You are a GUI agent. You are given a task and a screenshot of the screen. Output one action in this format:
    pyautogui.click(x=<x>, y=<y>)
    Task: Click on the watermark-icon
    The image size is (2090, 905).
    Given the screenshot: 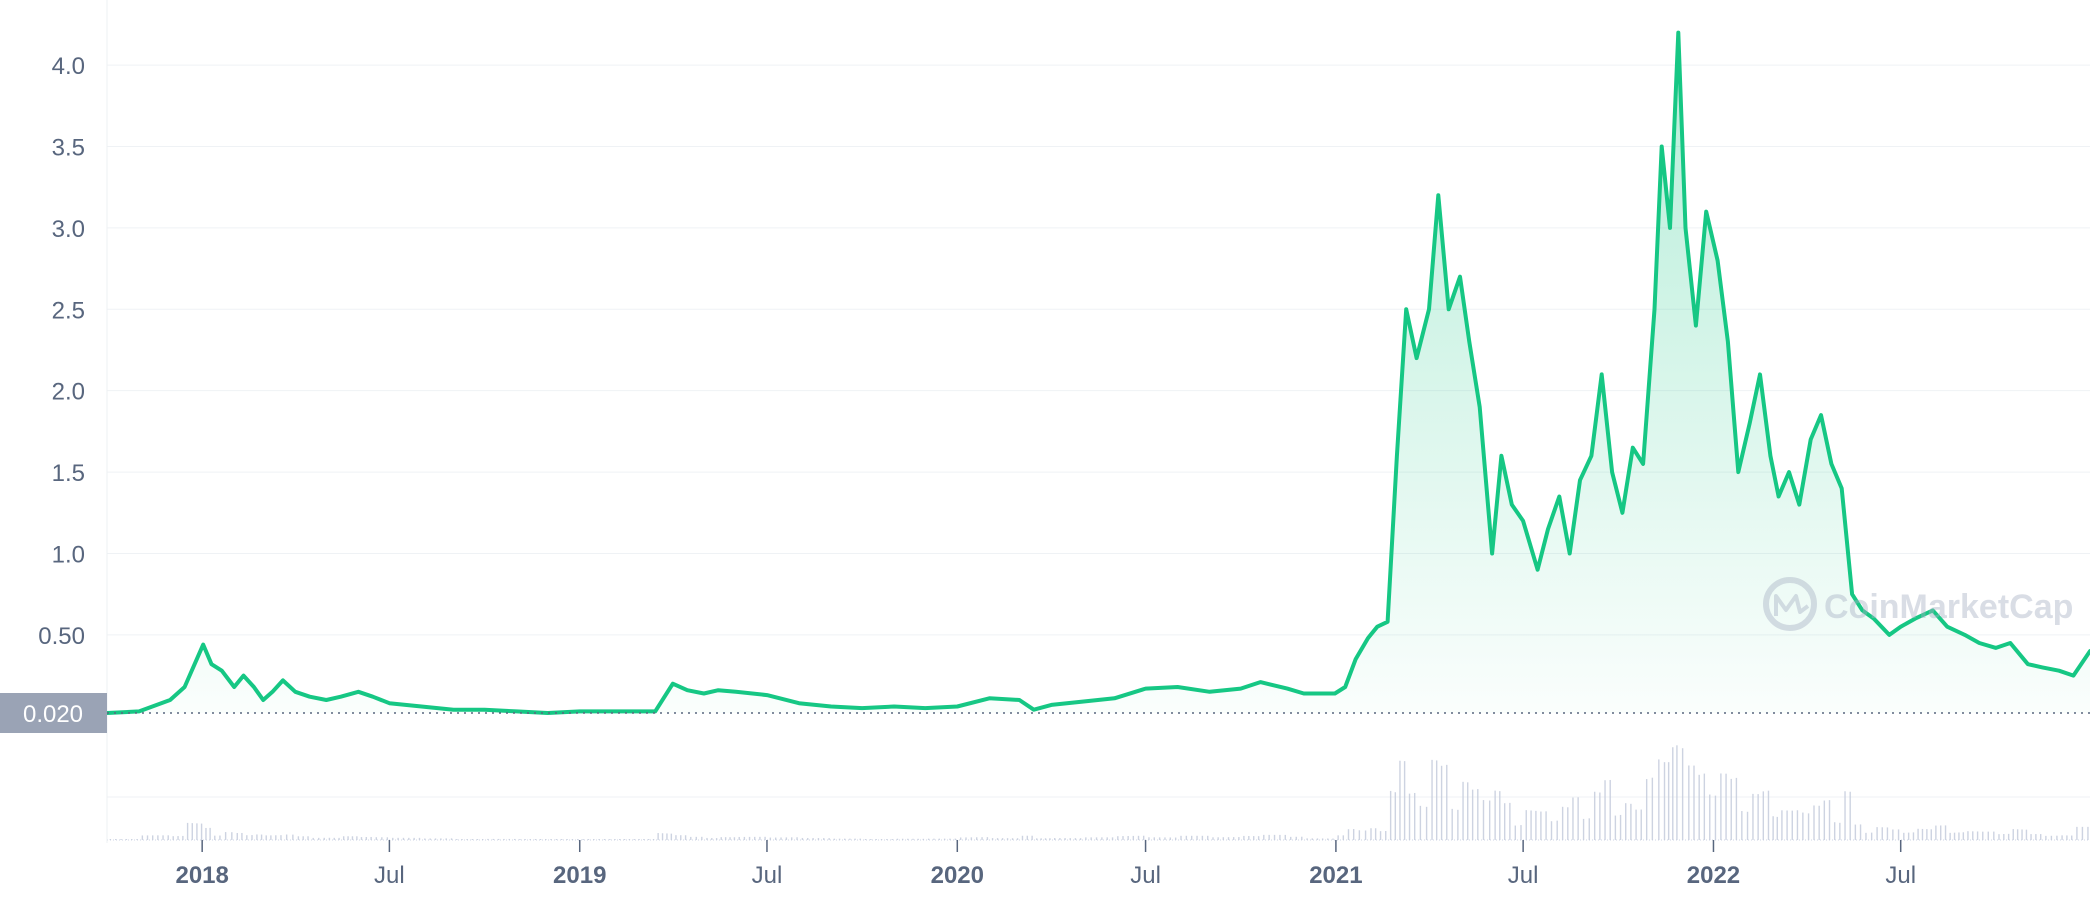 What is the action you would take?
    pyautogui.click(x=1790, y=604)
    